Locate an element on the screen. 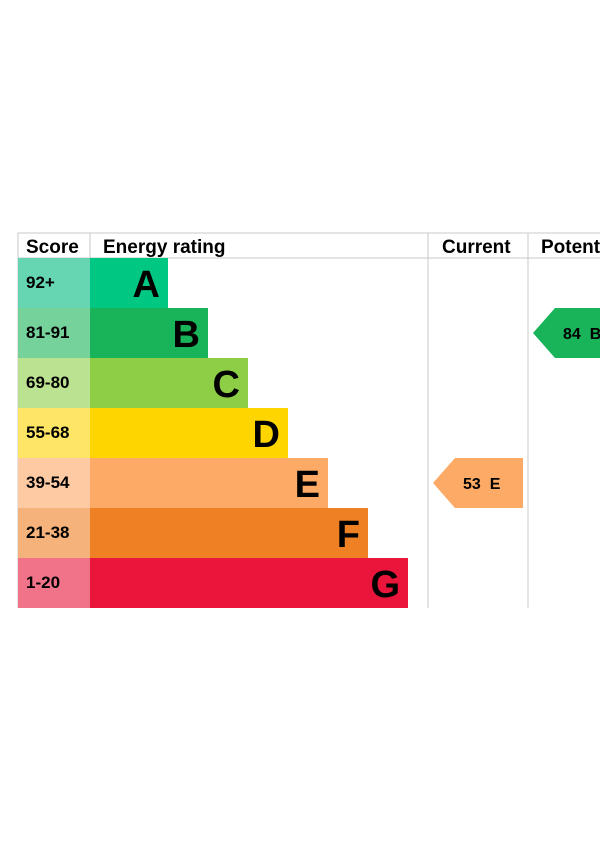 The width and height of the screenshot is (600, 849). score-cell-g is located at coordinates (54, 583).